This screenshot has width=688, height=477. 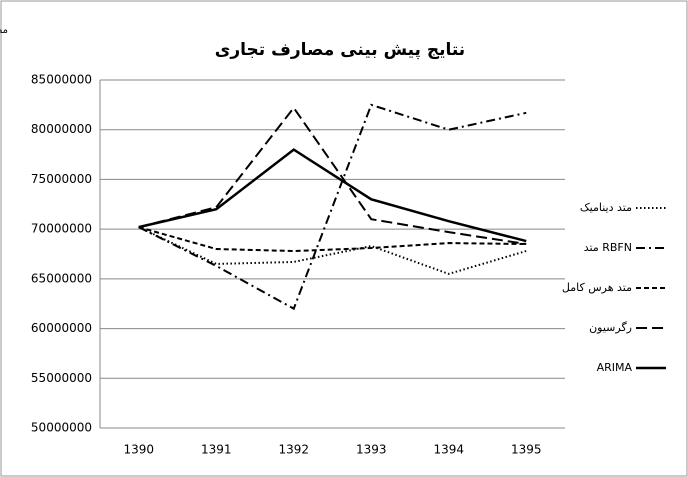 I want to click on legend-label: رگرسیون, so click(x=610, y=327).